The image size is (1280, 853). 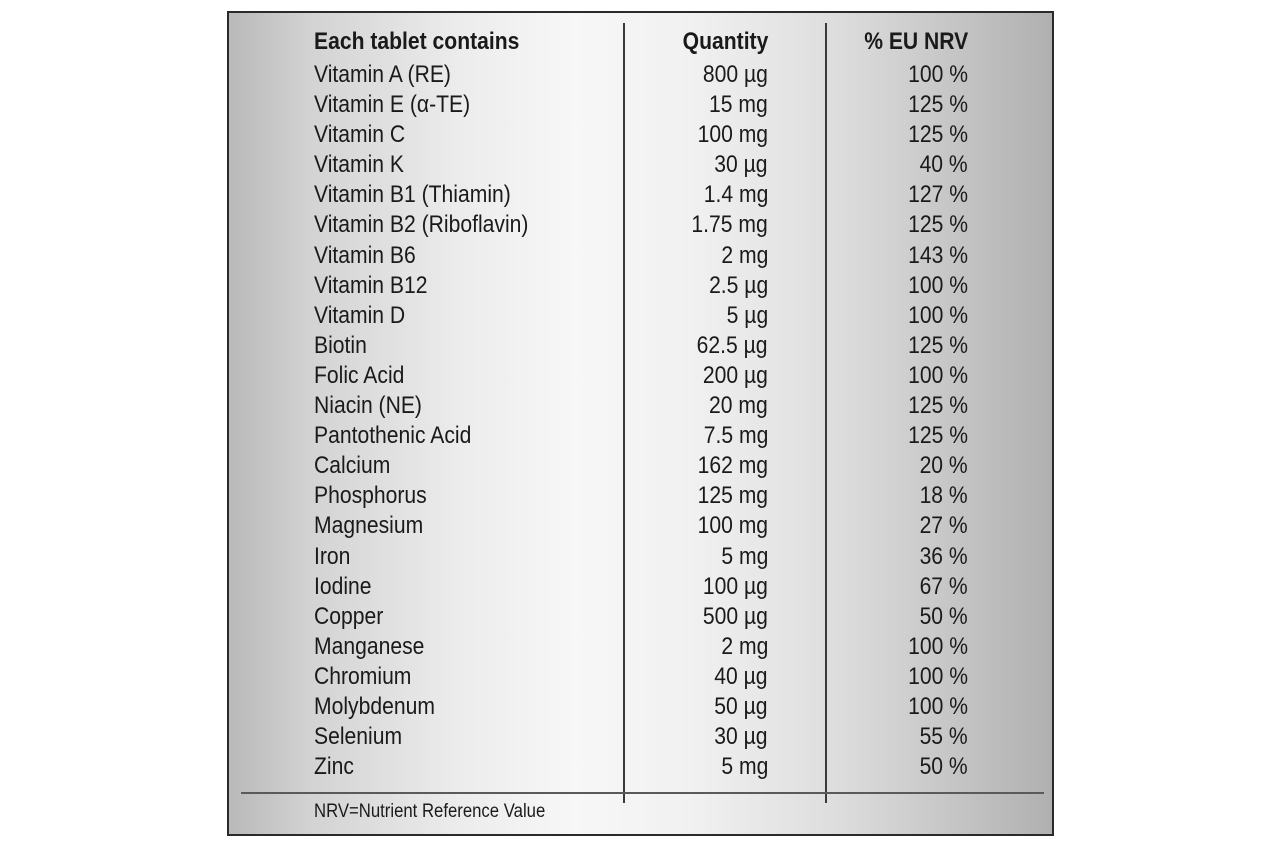 What do you see at coordinates (732, 345) in the screenshot?
I see `nutrient-quantity: 62.5 µg` at bounding box center [732, 345].